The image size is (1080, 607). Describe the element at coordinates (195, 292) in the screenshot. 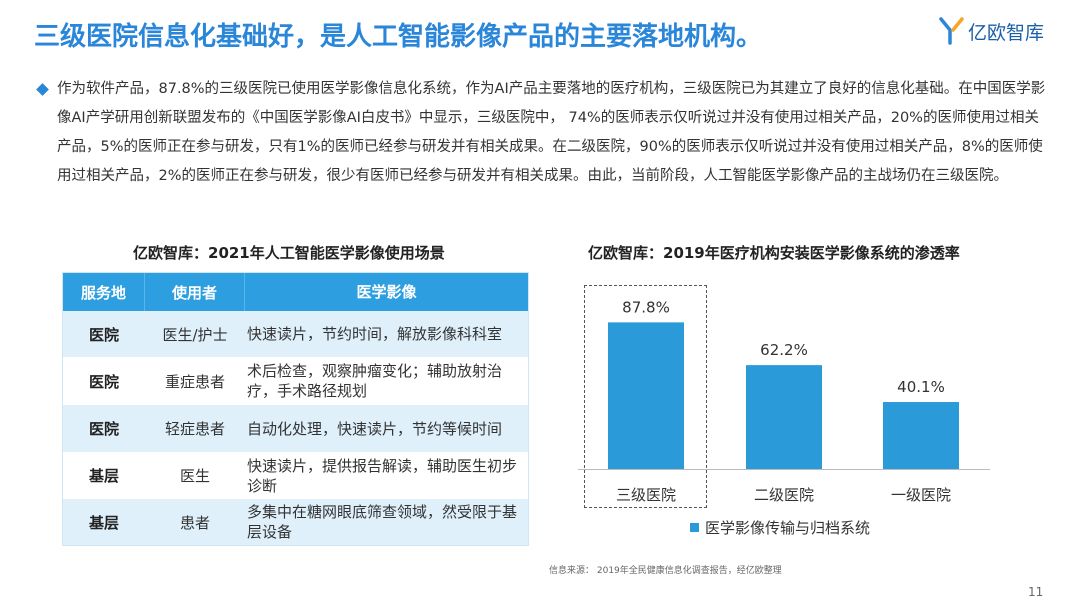

I see `header-user: 使用者` at that location.